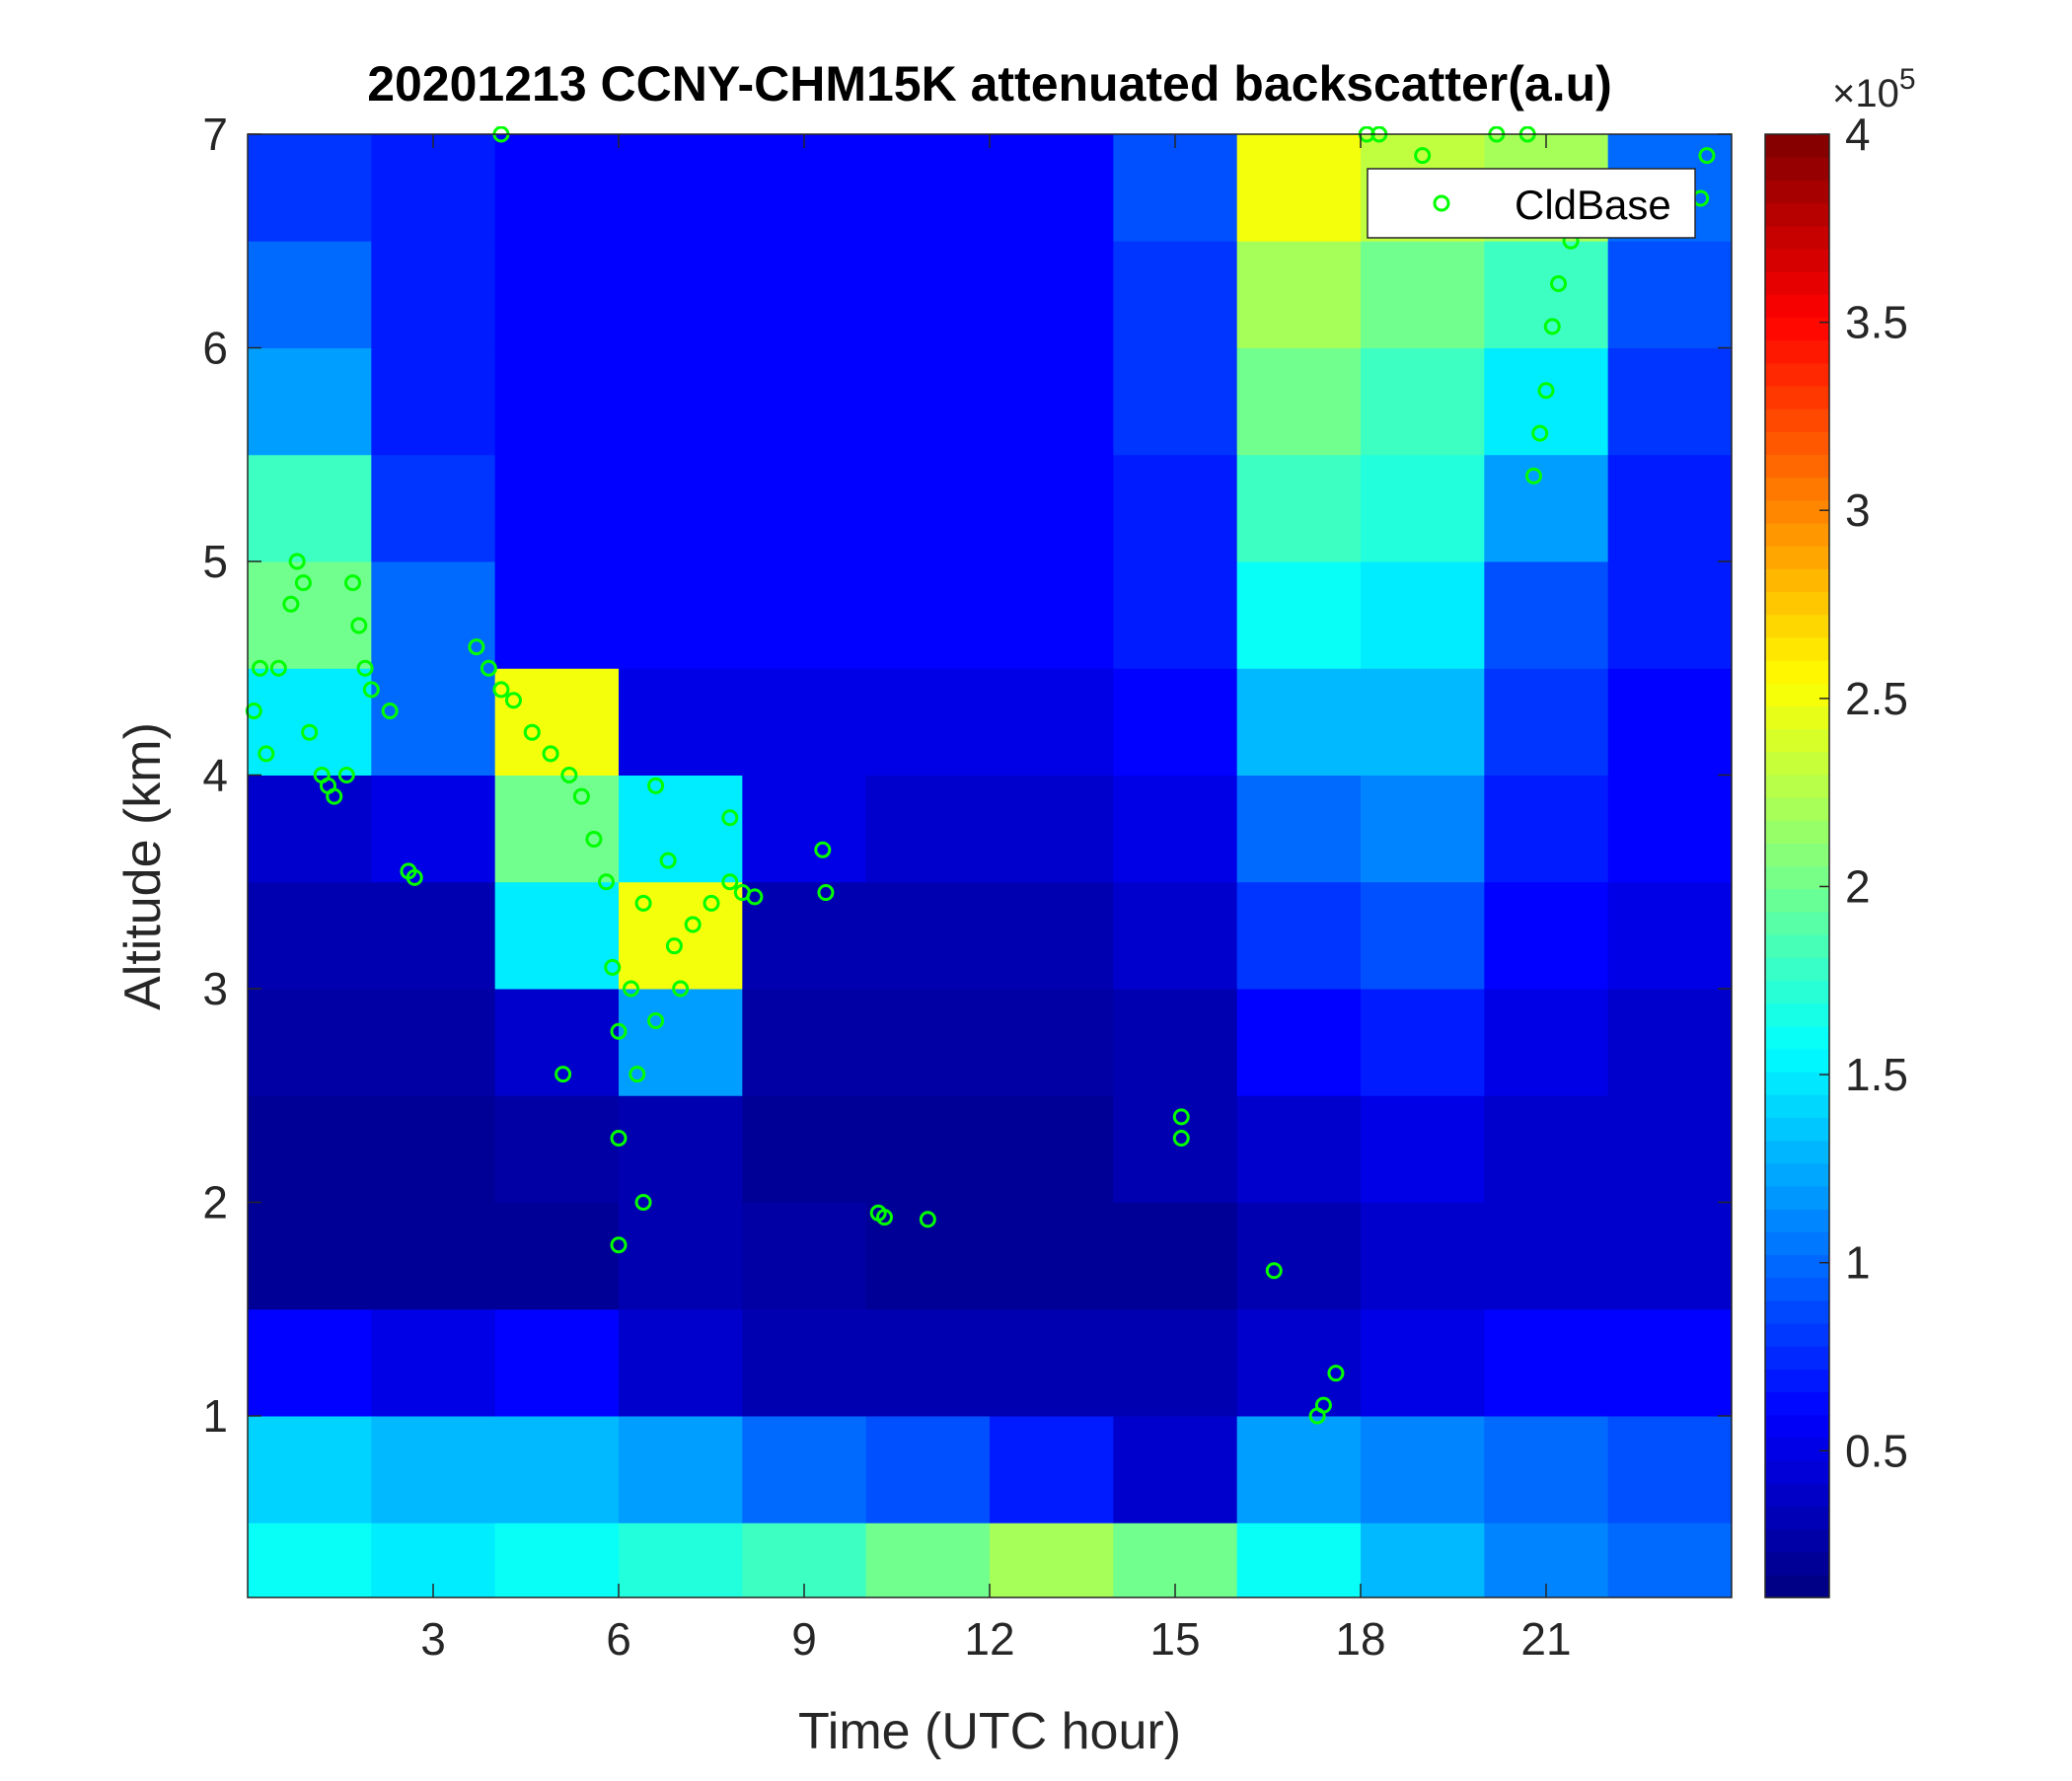 The image size is (2072, 1781). What do you see at coordinates (215, 989) in the screenshot?
I see `y-tick-label: 3` at bounding box center [215, 989].